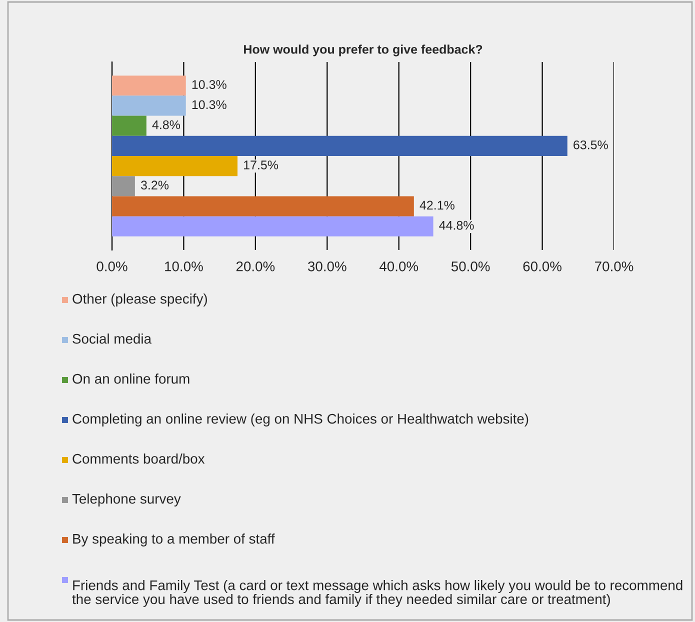 This screenshot has width=695, height=622. What do you see at coordinates (166, 125) in the screenshot?
I see `data-label: 4.8%` at bounding box center [166, 125].